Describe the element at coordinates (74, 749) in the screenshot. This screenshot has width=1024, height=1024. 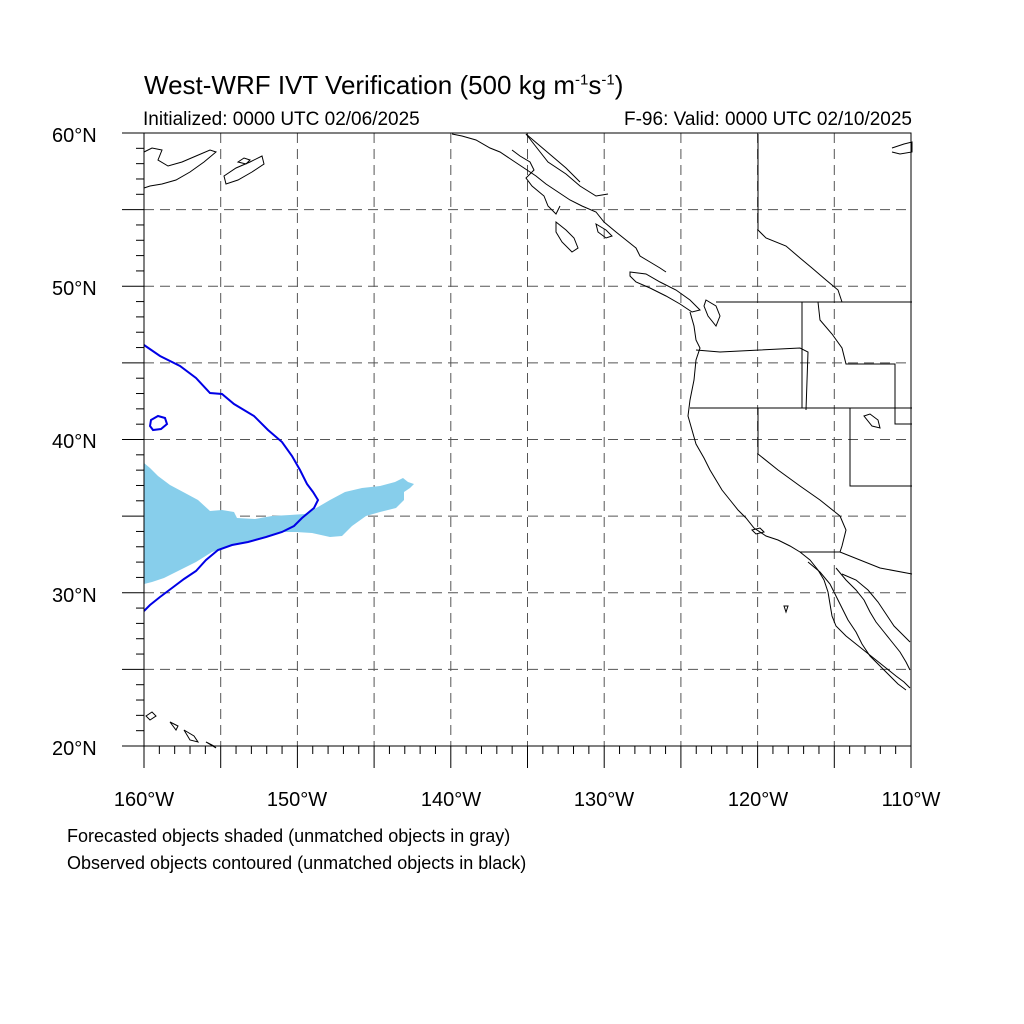
I see `lat-label-20: 20°N` at that location.